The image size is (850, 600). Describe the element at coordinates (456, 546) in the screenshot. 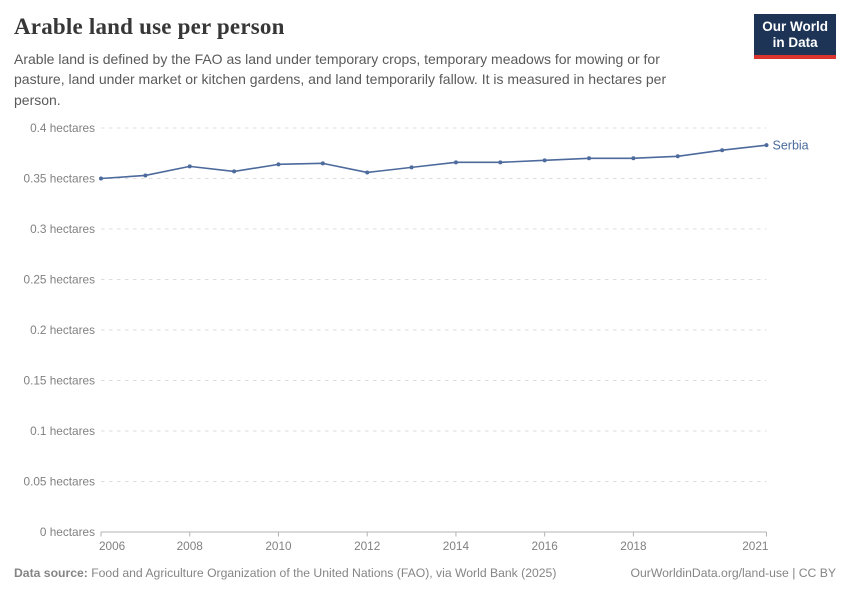

I see `x-tick-label: 2014` at that location.